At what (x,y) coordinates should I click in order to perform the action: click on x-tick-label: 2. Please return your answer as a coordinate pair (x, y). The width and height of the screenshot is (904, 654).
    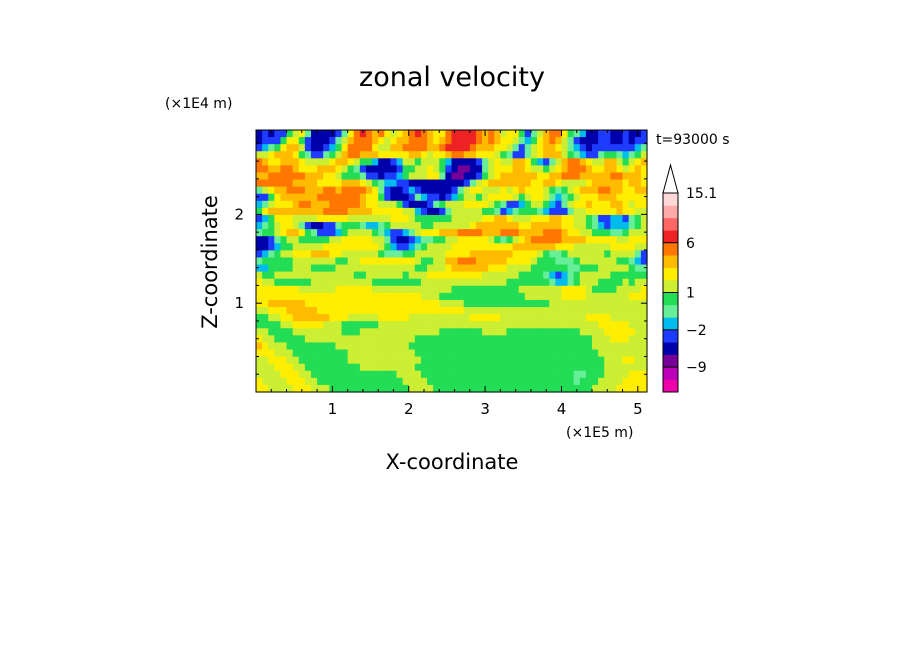
    Looking at the image, I should click on (409, 409).